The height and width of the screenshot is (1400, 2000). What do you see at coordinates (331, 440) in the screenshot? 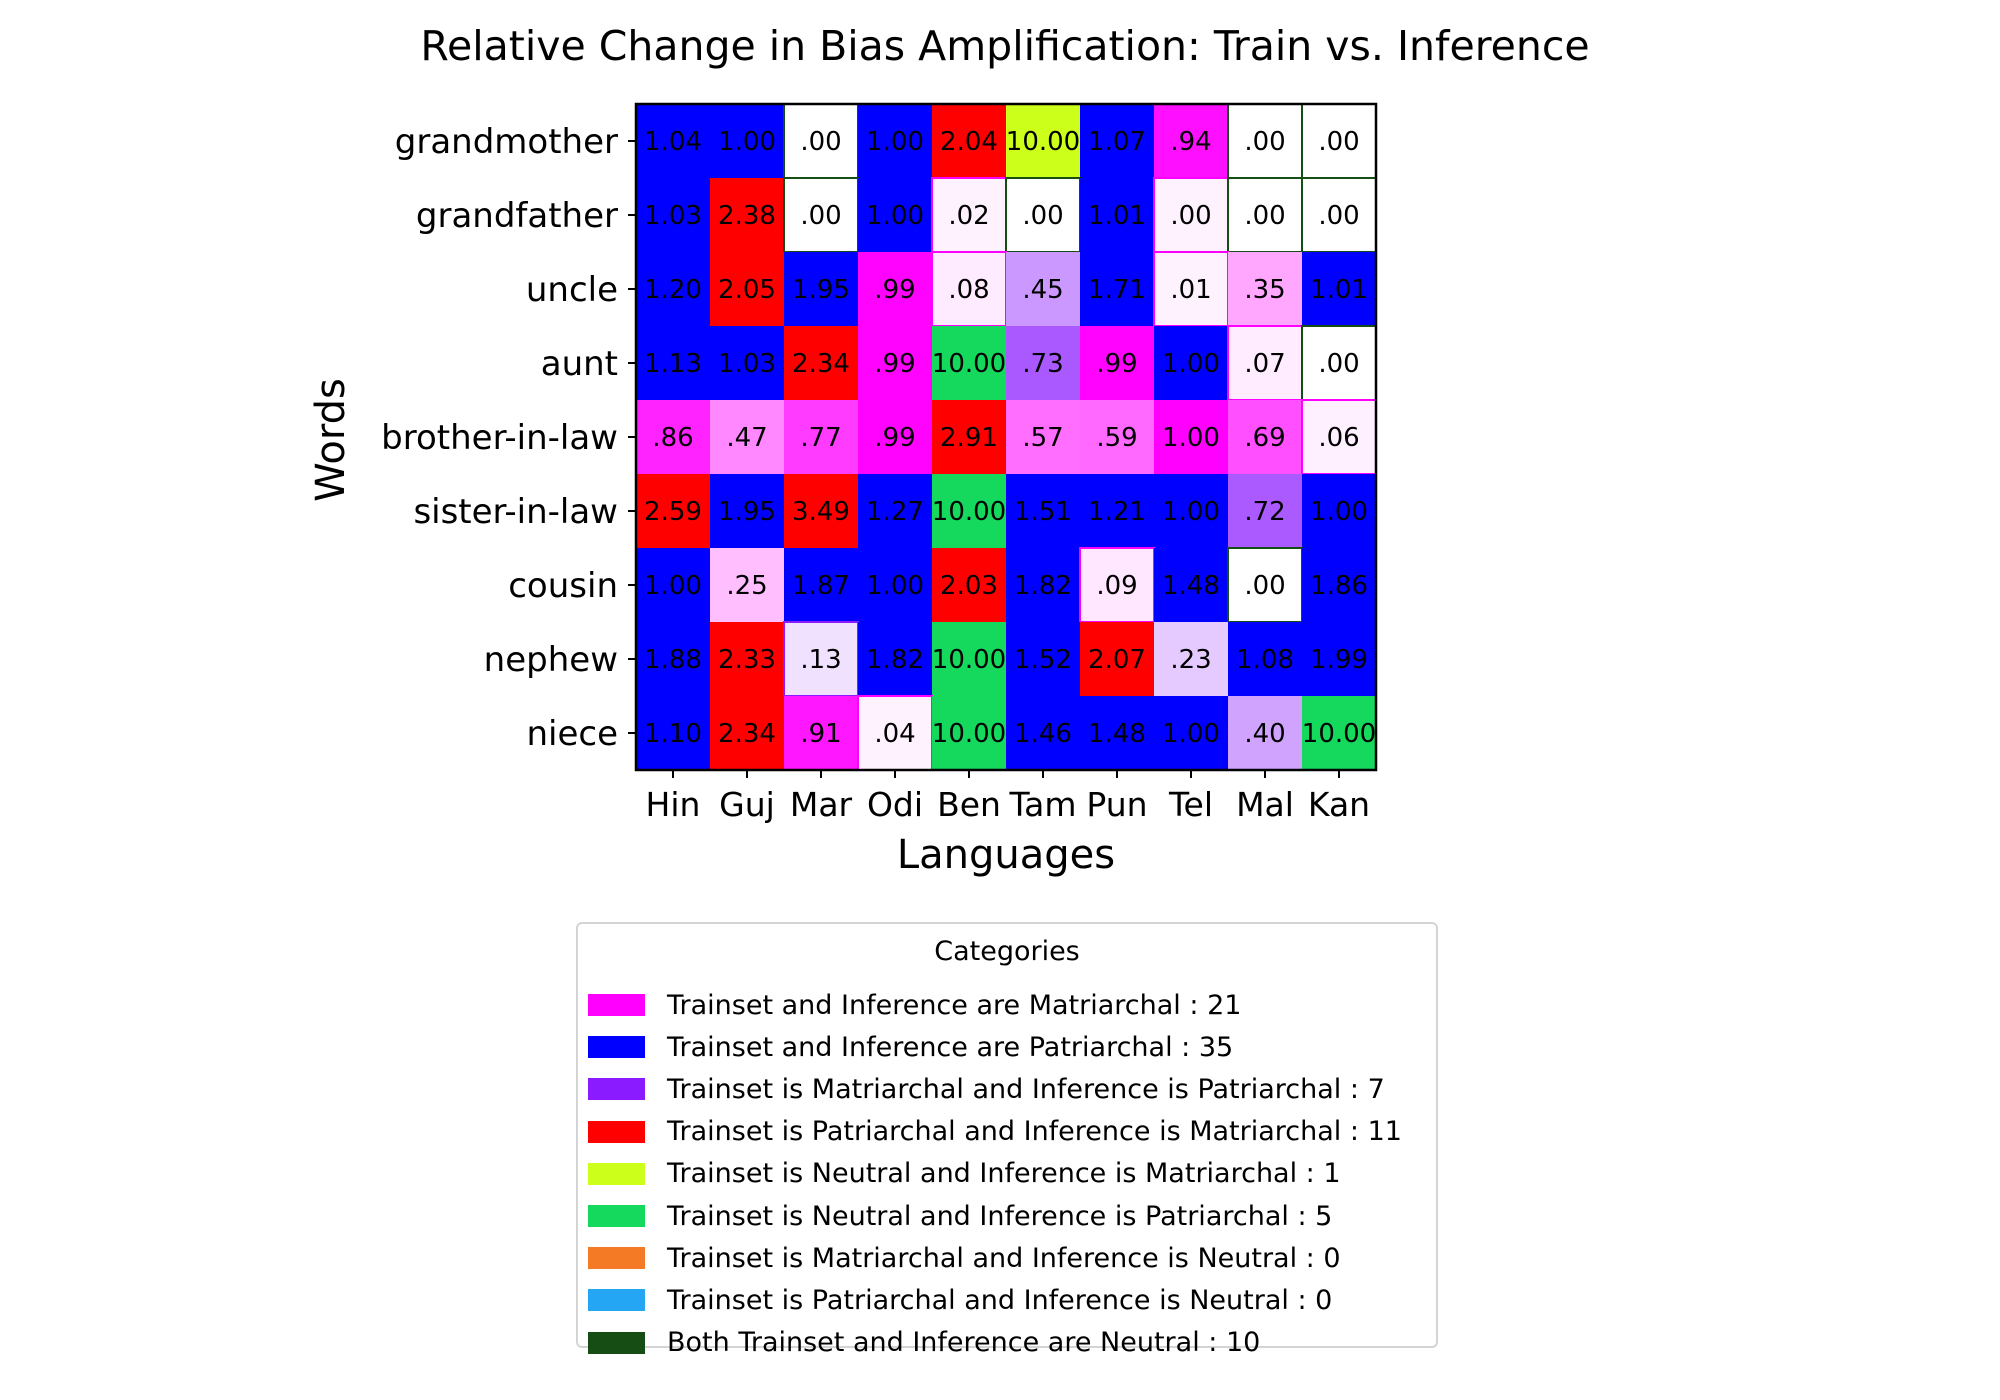
I see `y-axis-label: Words` at bounding box center [331, 440].